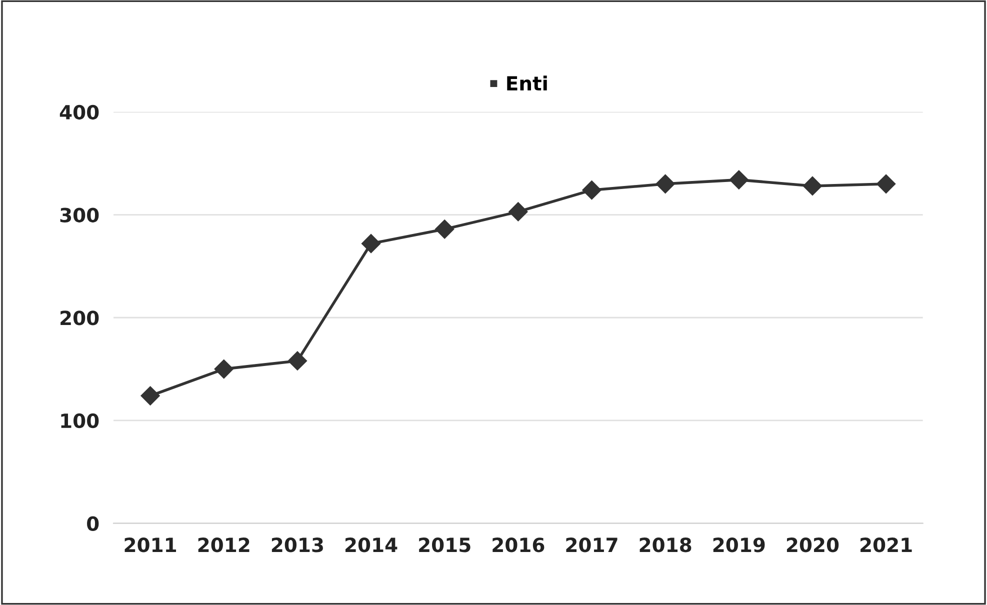  I want to click on y-tick-label: 0, so click(93, 523).